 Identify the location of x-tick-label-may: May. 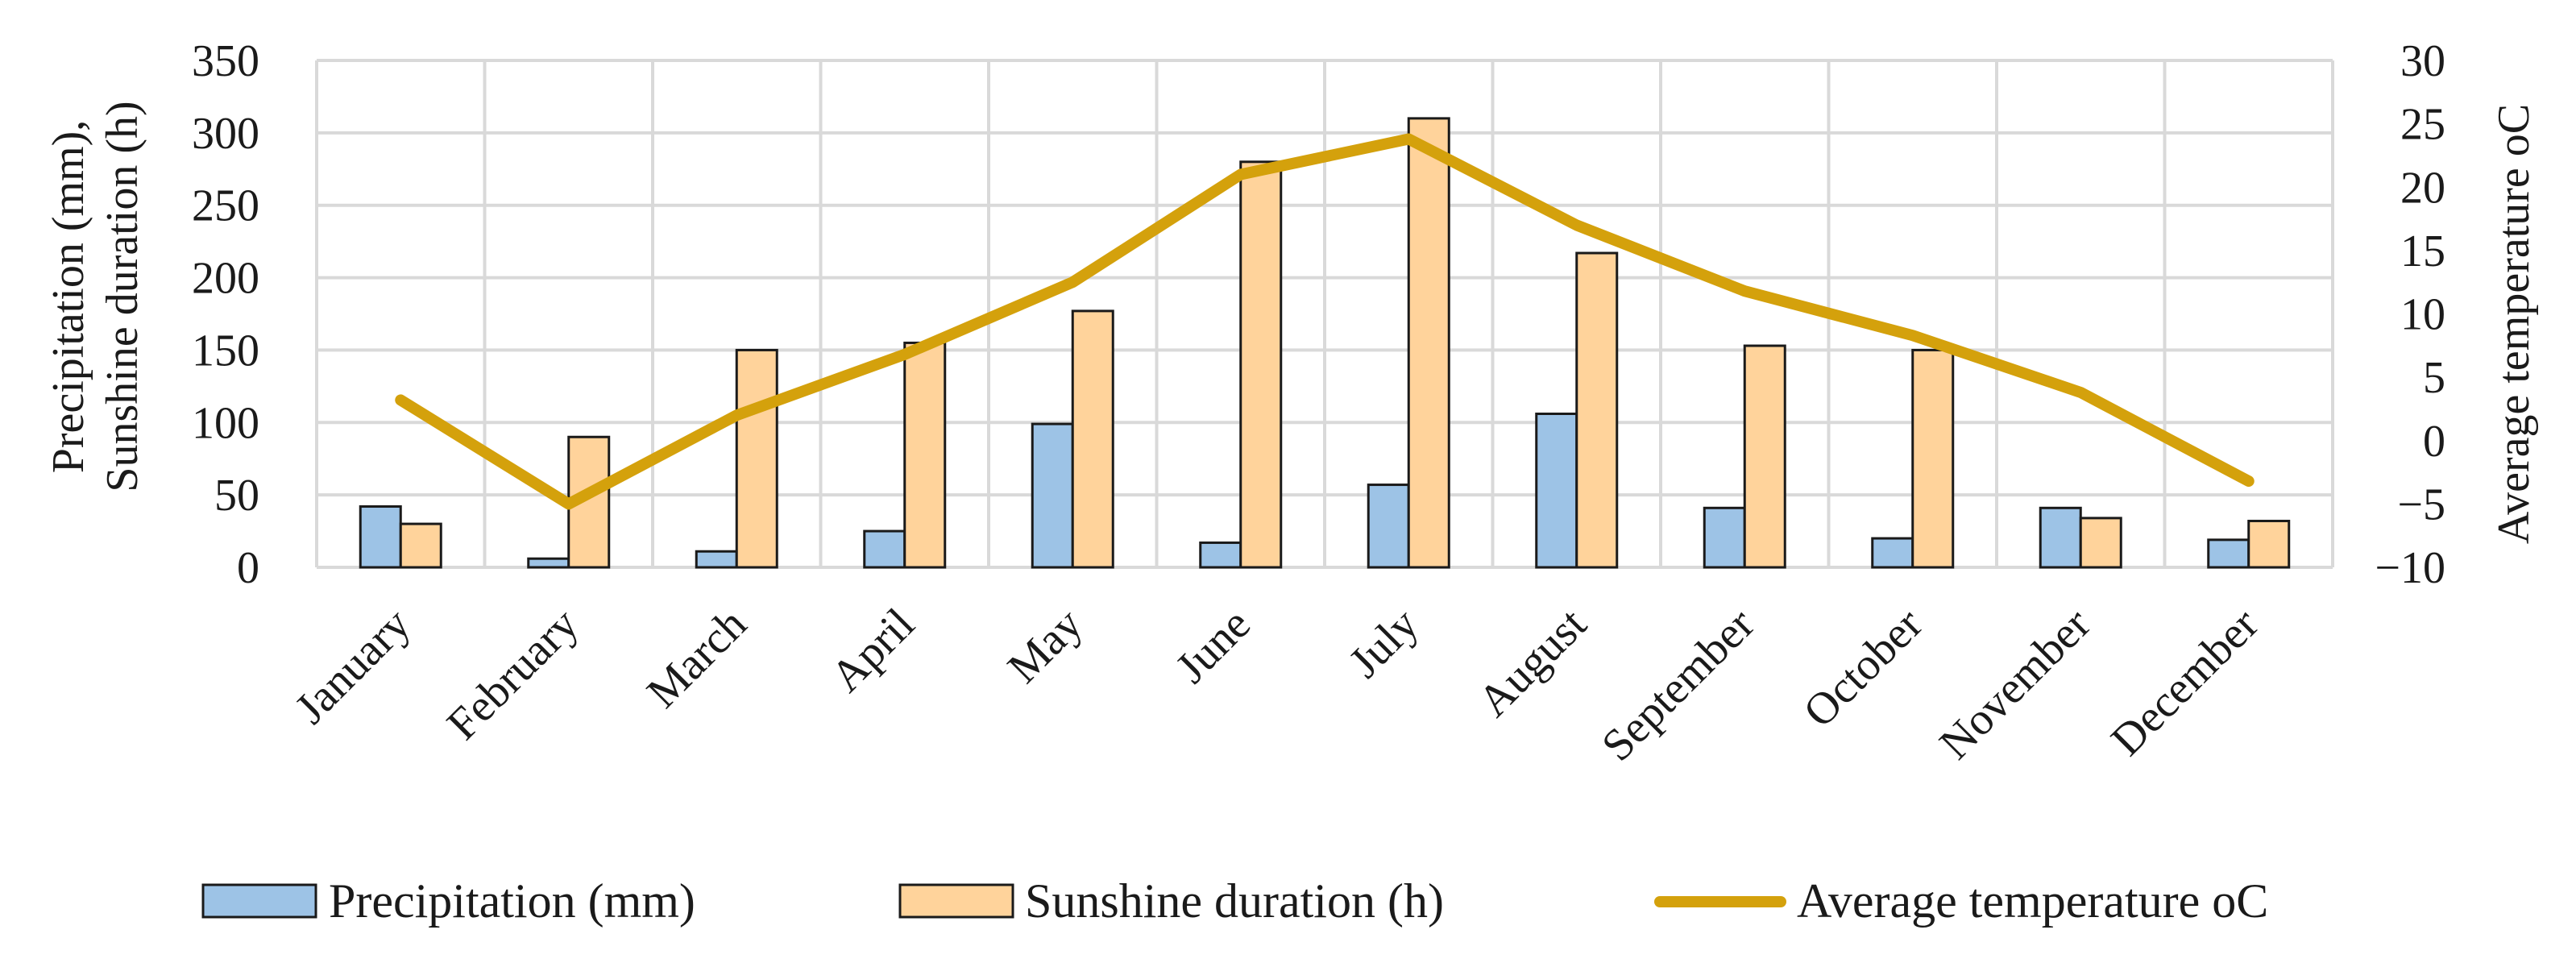
(1045, 646).